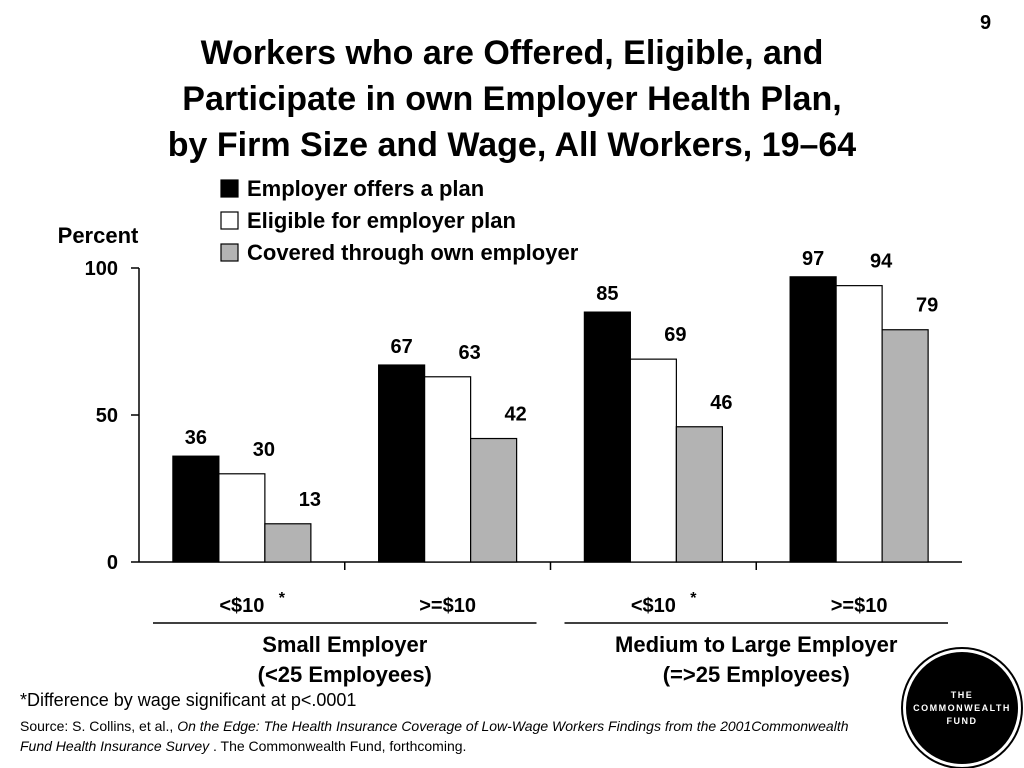 This screenshot has width=1024, height=768. What do you see at coordinates (264, 450) in the screenshot?
I see `bar-value-label: 30` at bounding box center [264, 450].